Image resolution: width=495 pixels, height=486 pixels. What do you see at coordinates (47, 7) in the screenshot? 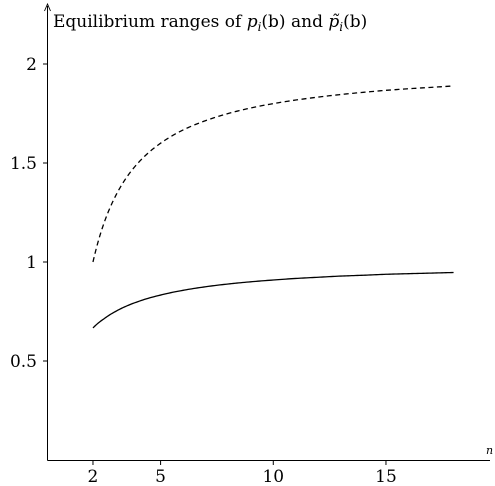
I see `y-axis-arrow-icon` at bounding box center [47, 7].